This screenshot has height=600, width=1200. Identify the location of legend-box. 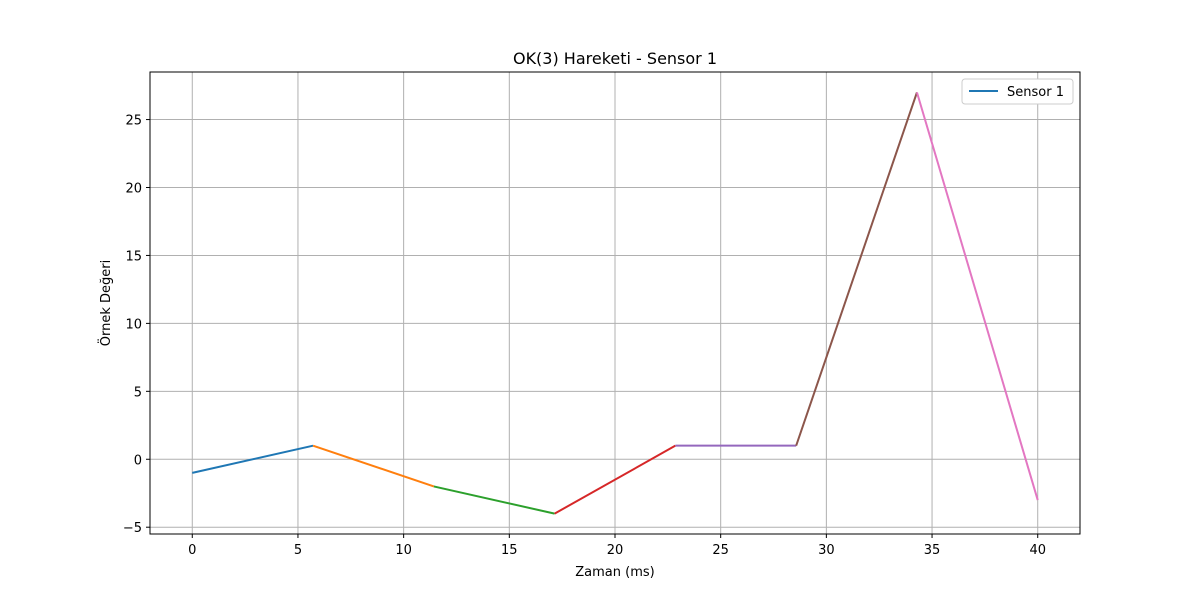
(1017, 91).